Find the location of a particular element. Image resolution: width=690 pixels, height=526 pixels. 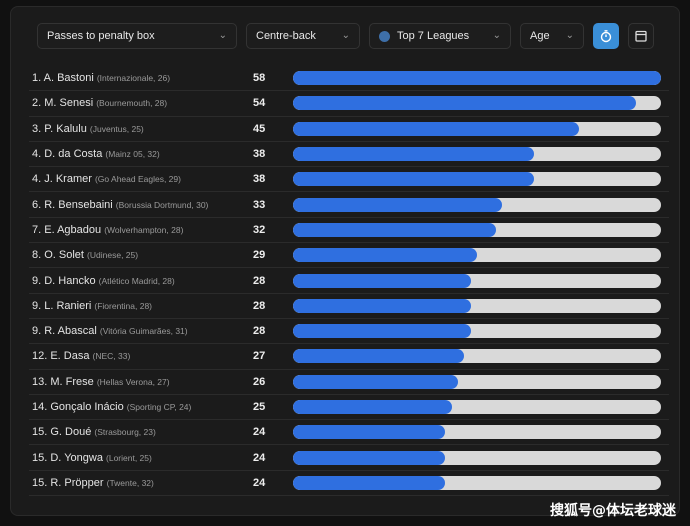

position-dropdown: Centre-back ⌄ is located at coordinates (303, 36).